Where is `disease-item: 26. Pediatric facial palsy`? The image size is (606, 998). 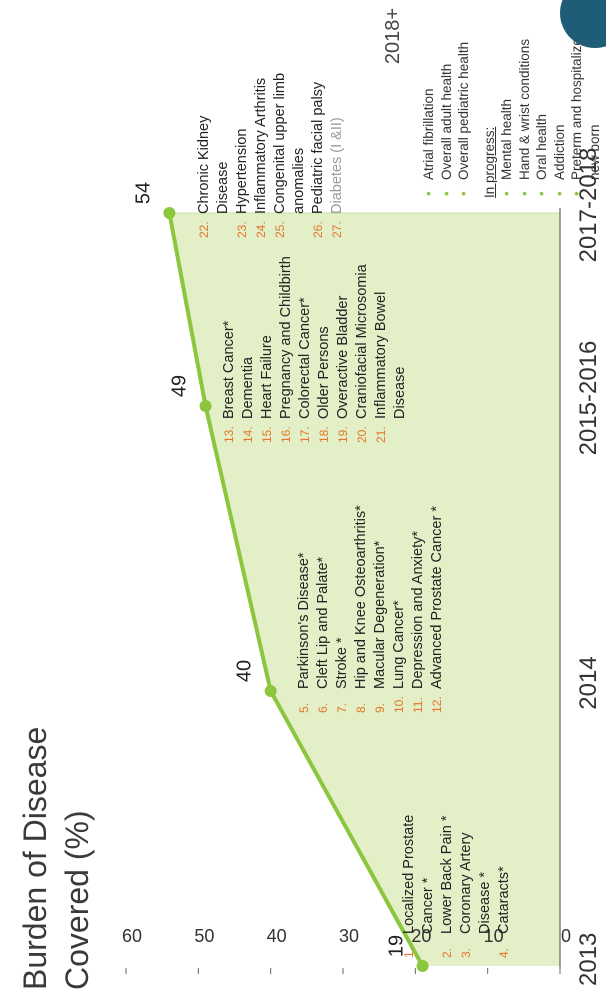 disease-item: 26. Pediatric facial palsy is located at coordinates (318, 150).